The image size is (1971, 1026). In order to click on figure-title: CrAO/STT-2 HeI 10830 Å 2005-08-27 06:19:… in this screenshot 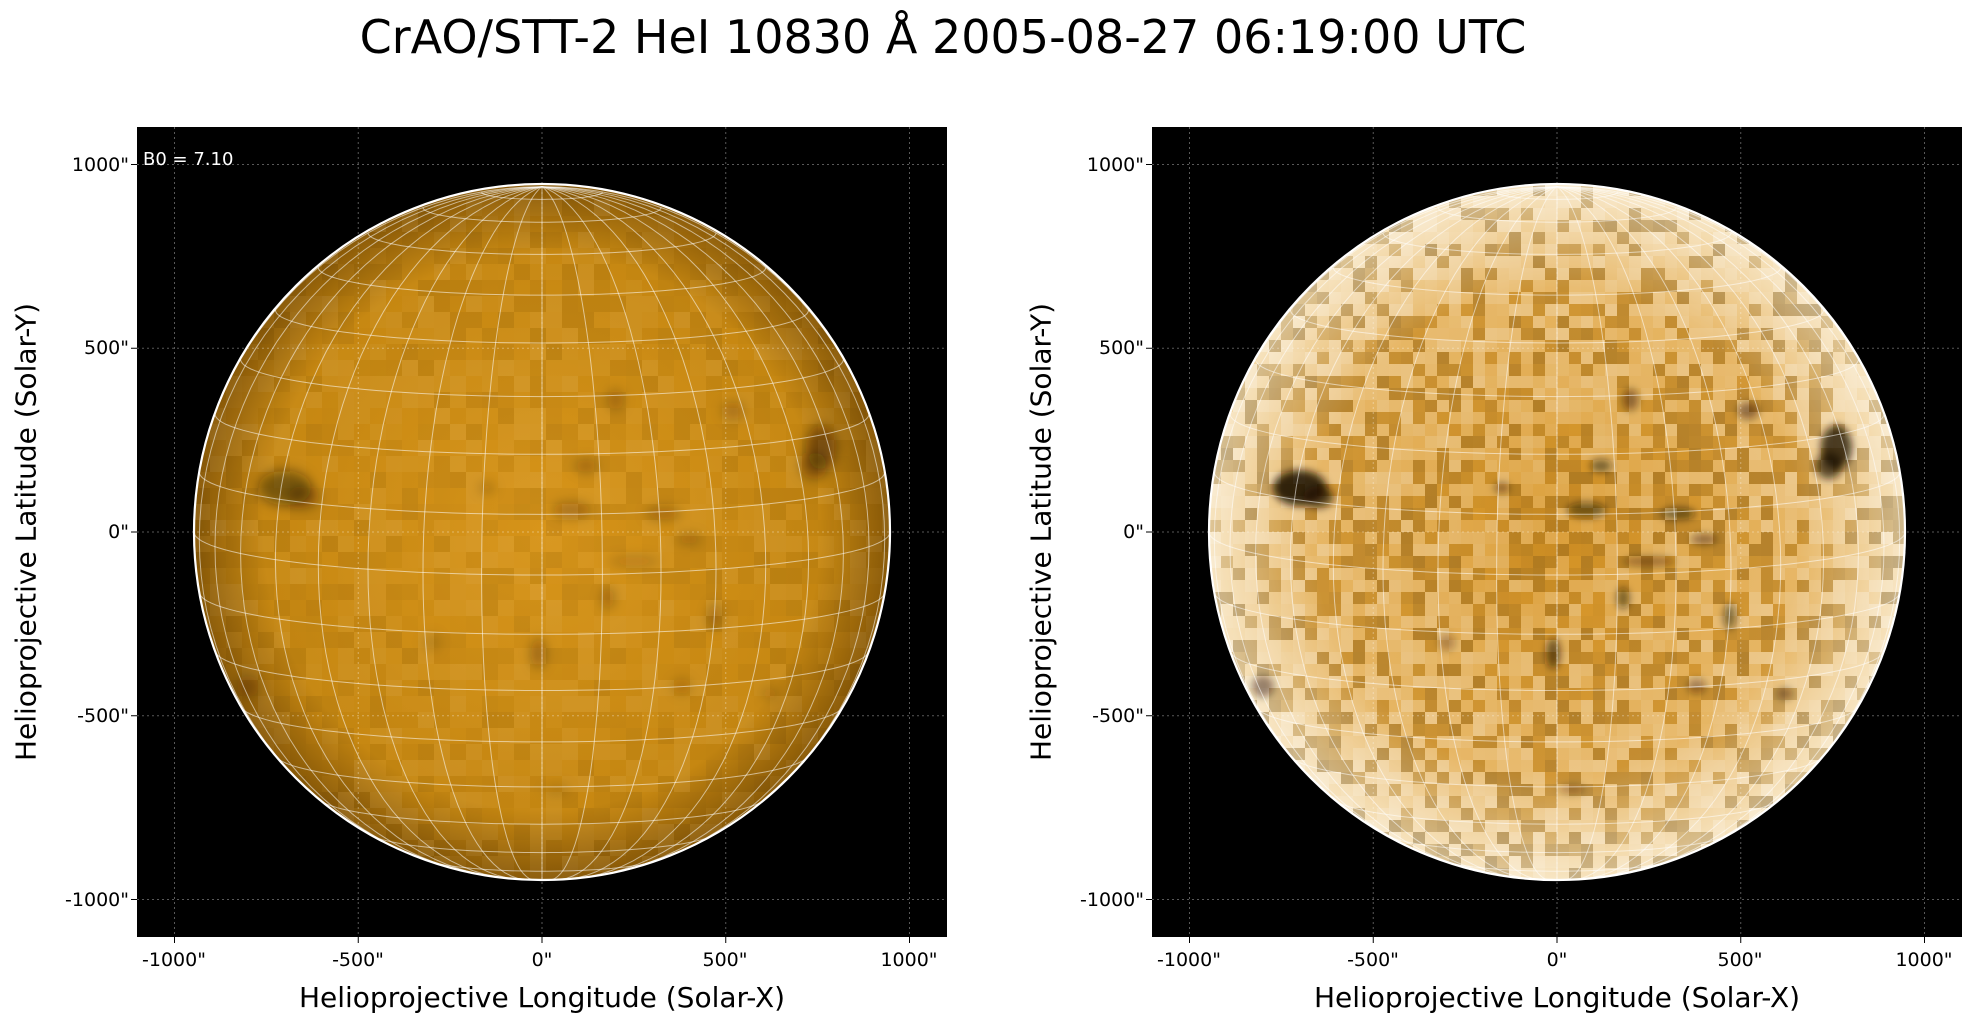, I will do `click(943, 37)`.